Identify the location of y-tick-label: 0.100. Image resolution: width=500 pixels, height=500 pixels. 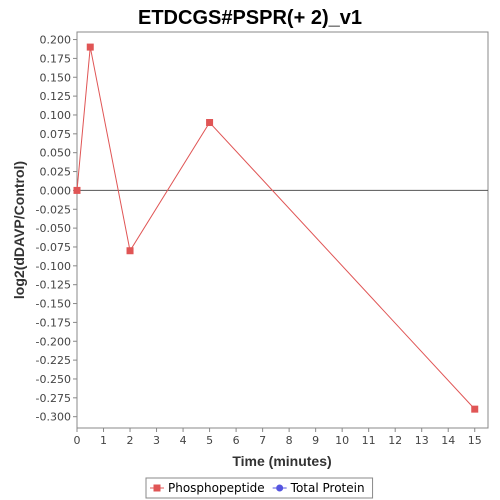
(56, 115).